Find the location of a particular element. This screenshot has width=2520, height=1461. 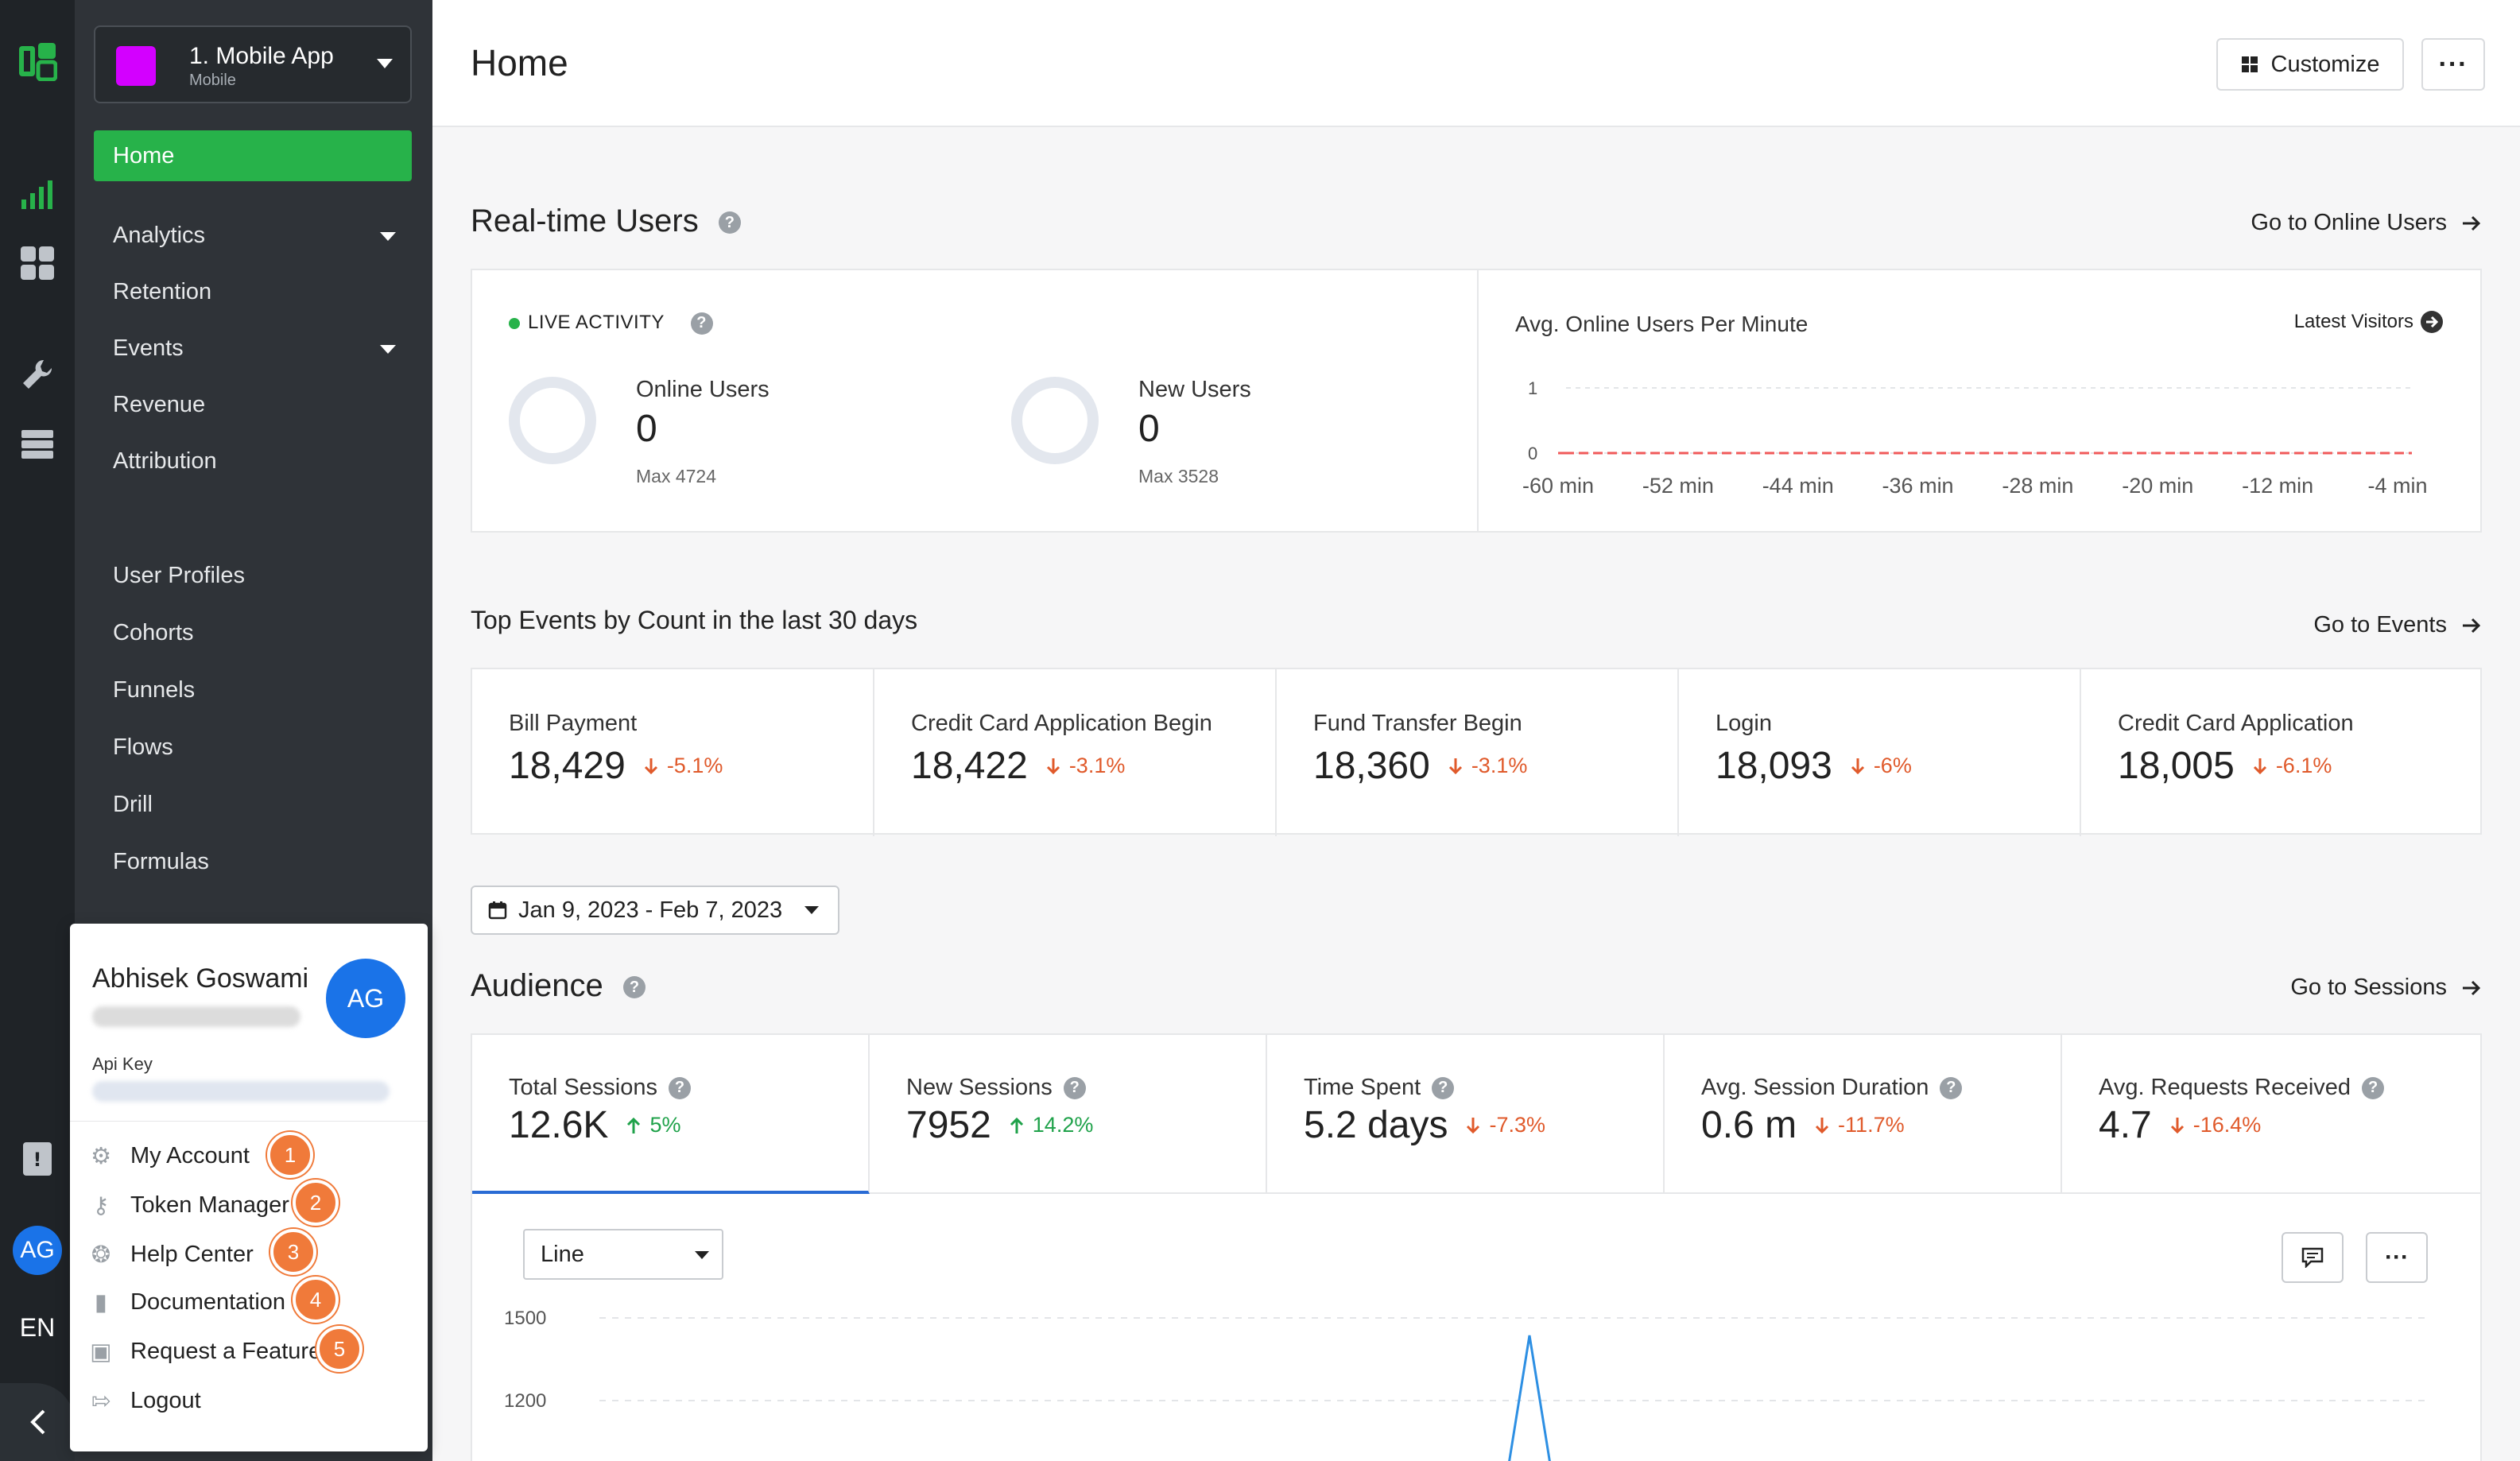

chevron-left-icon is located at coordinates (37, 1422).